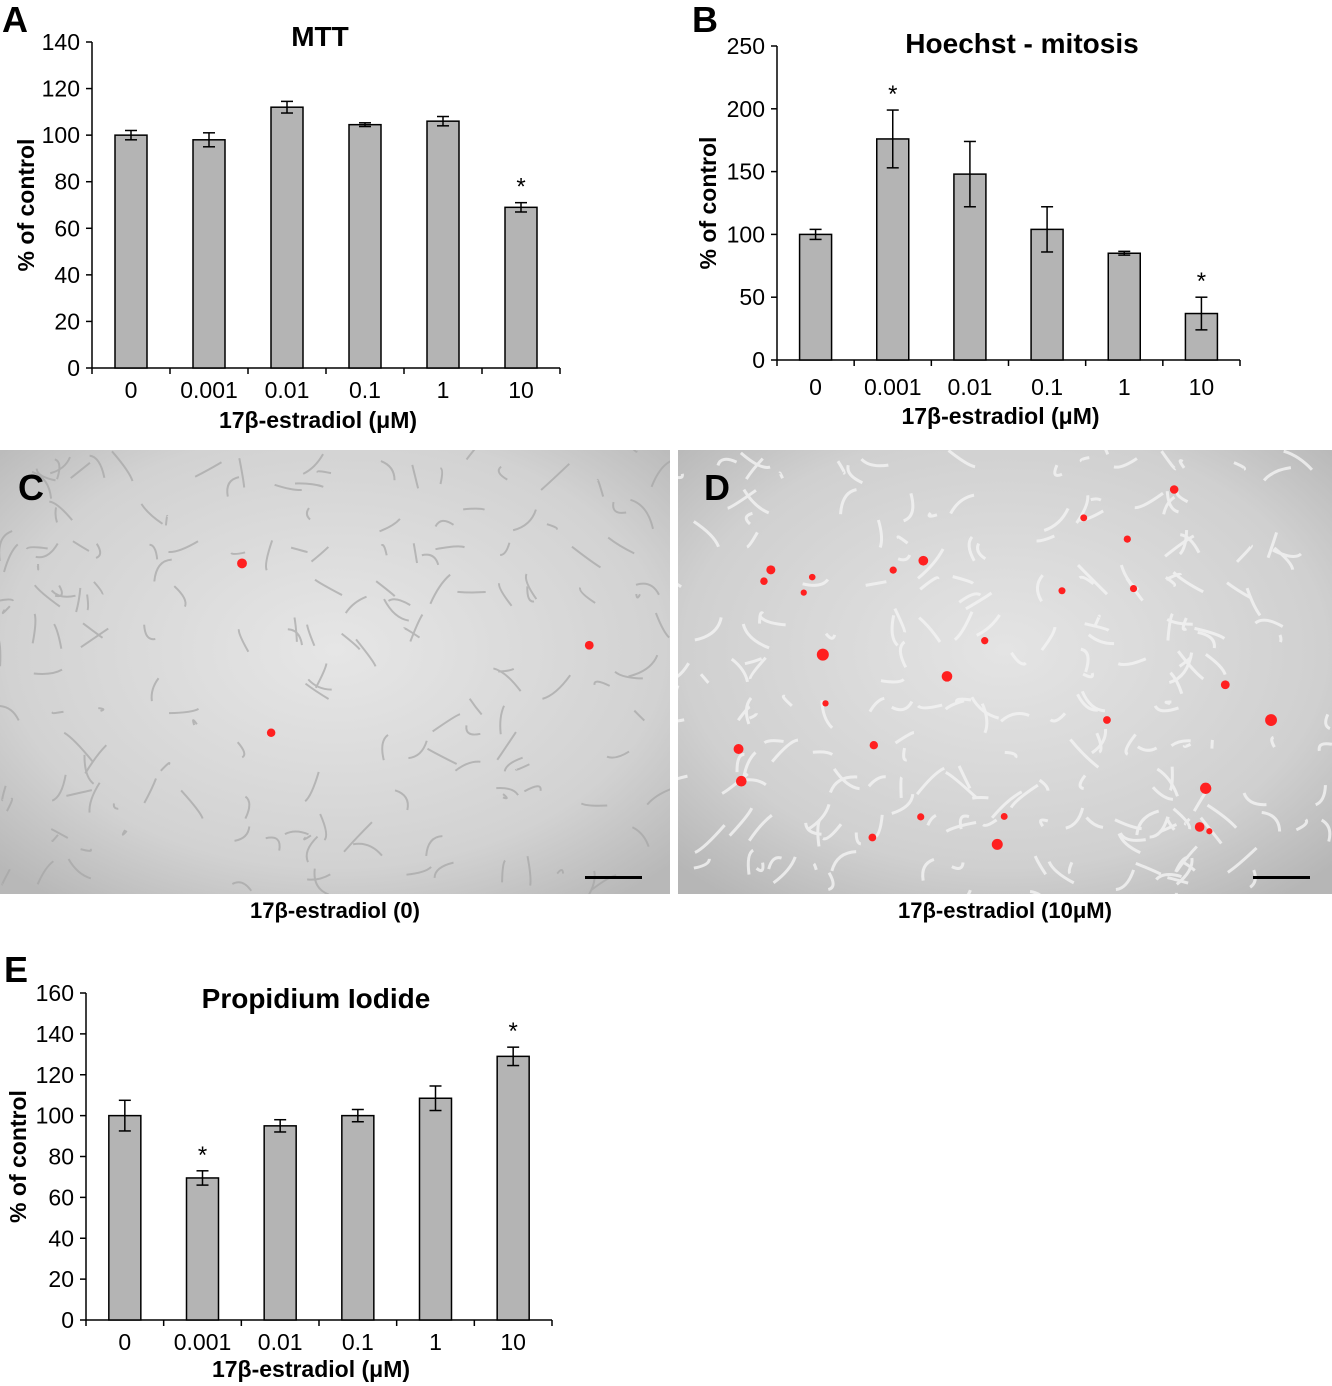  I want to click on y-tick-label: 100, so click(55, 1116).